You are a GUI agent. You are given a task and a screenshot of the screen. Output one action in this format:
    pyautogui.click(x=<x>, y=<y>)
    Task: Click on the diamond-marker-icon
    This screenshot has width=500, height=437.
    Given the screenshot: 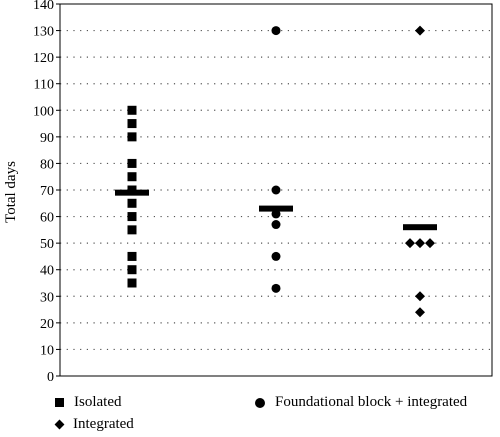 What is the action you would take?
    pyautogui.click(x=59, y=424)
    